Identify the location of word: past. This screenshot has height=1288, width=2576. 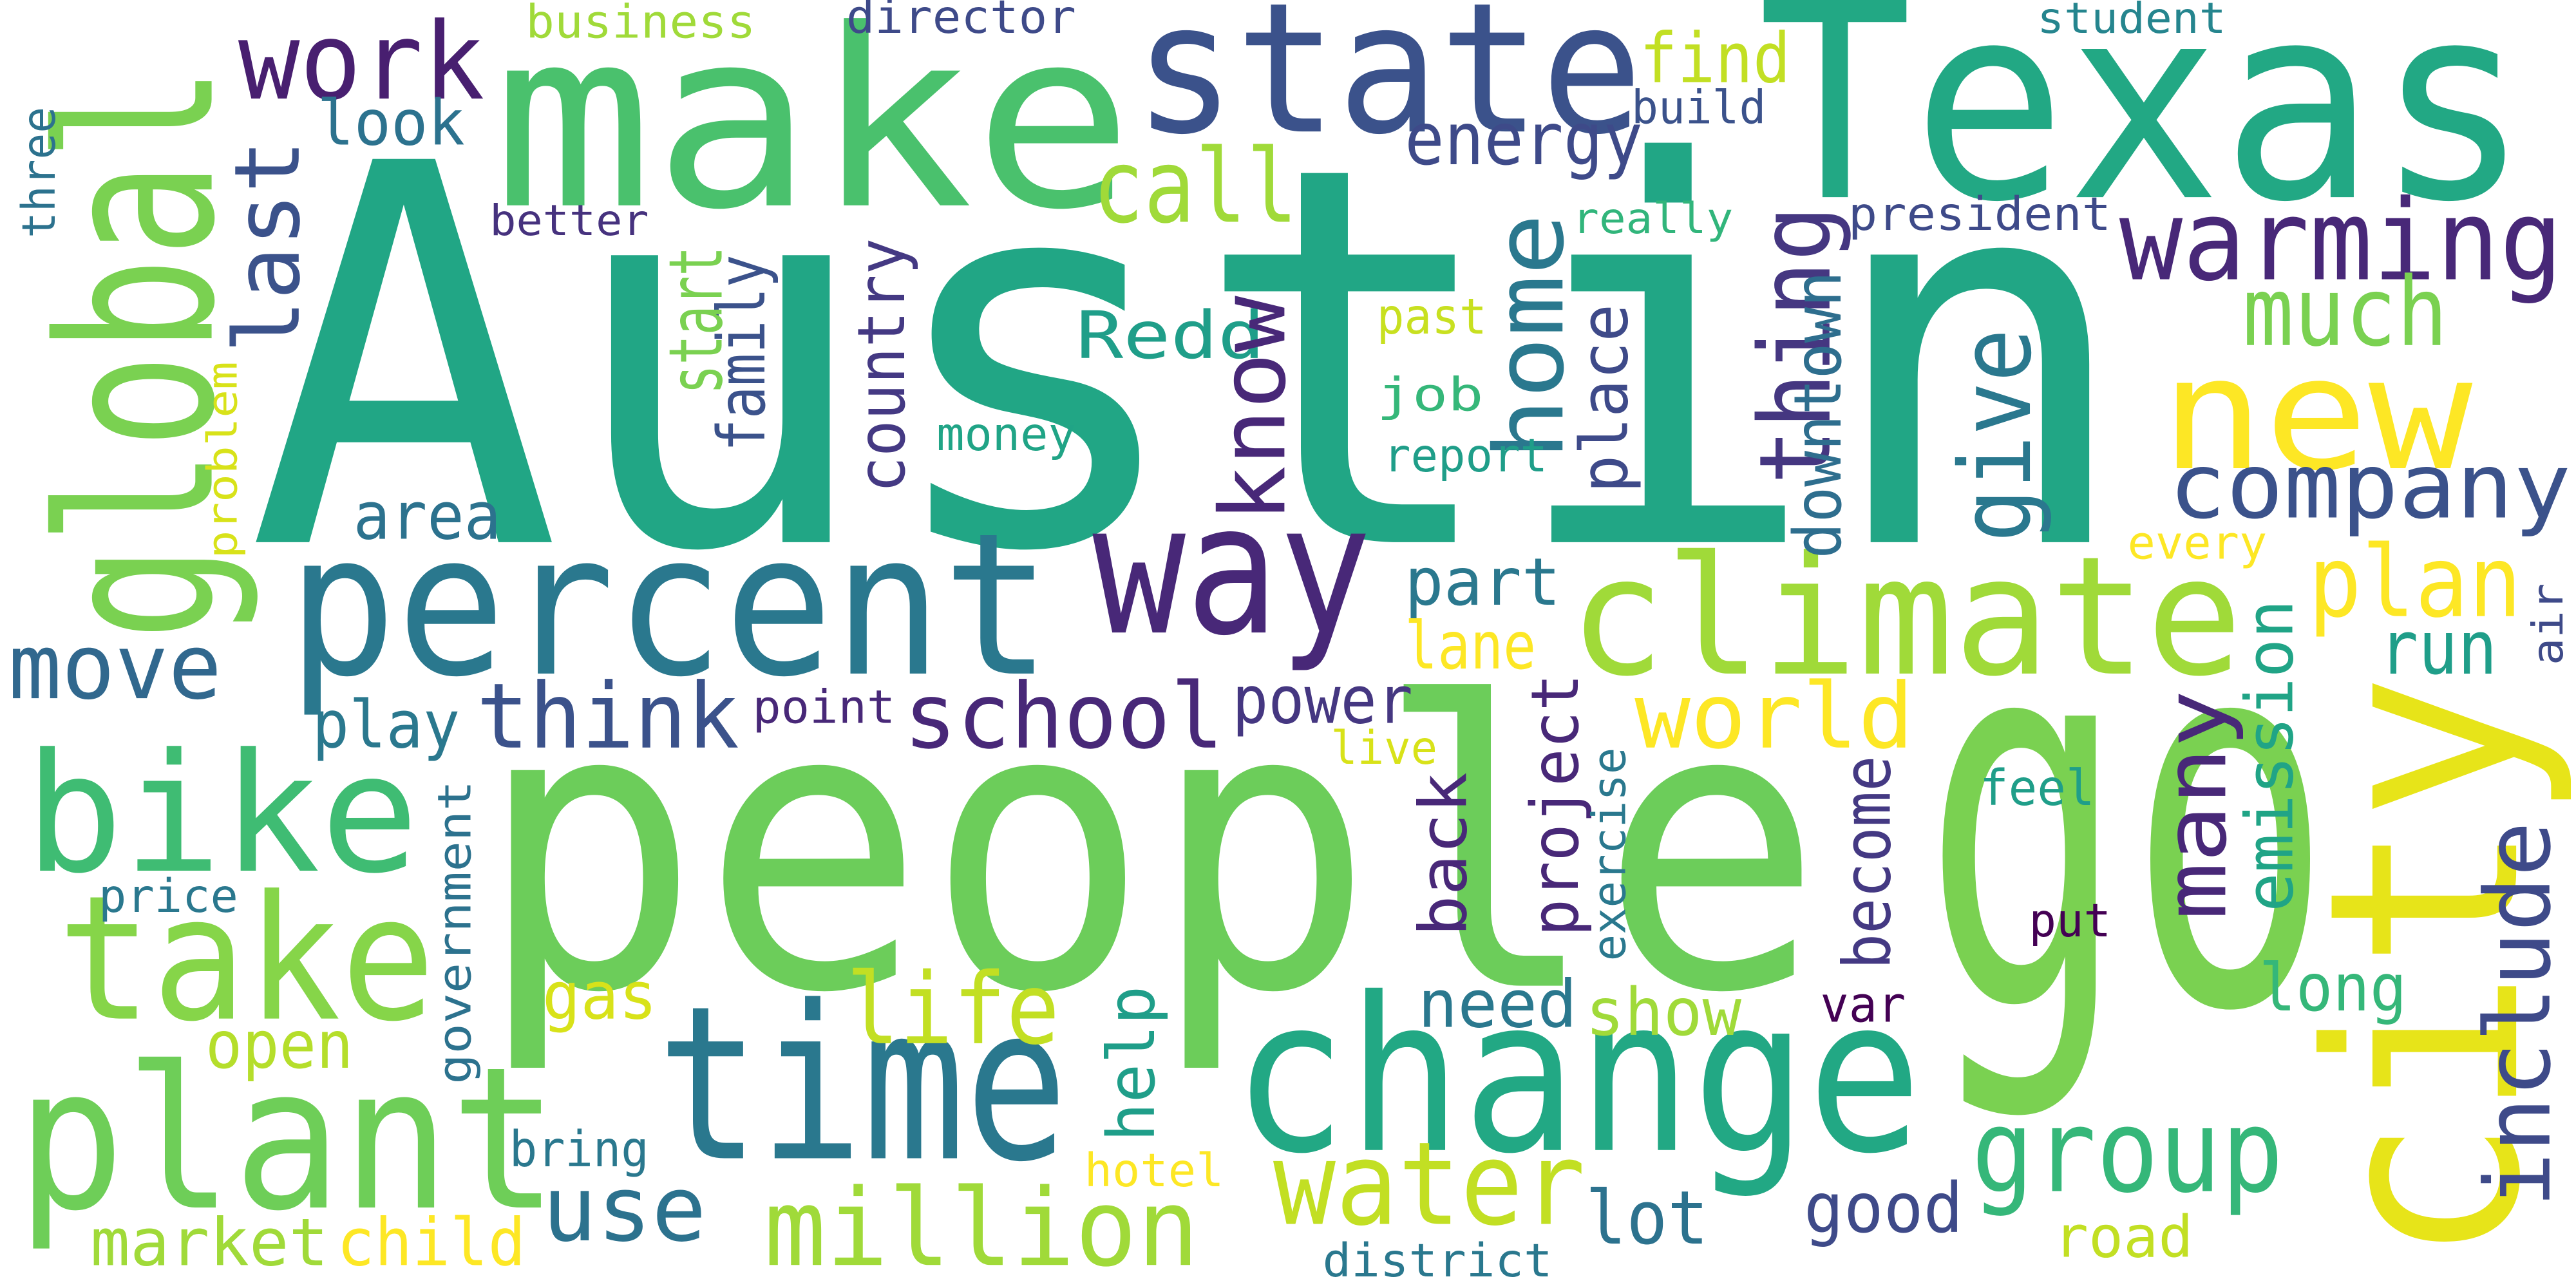
(1432, 318).